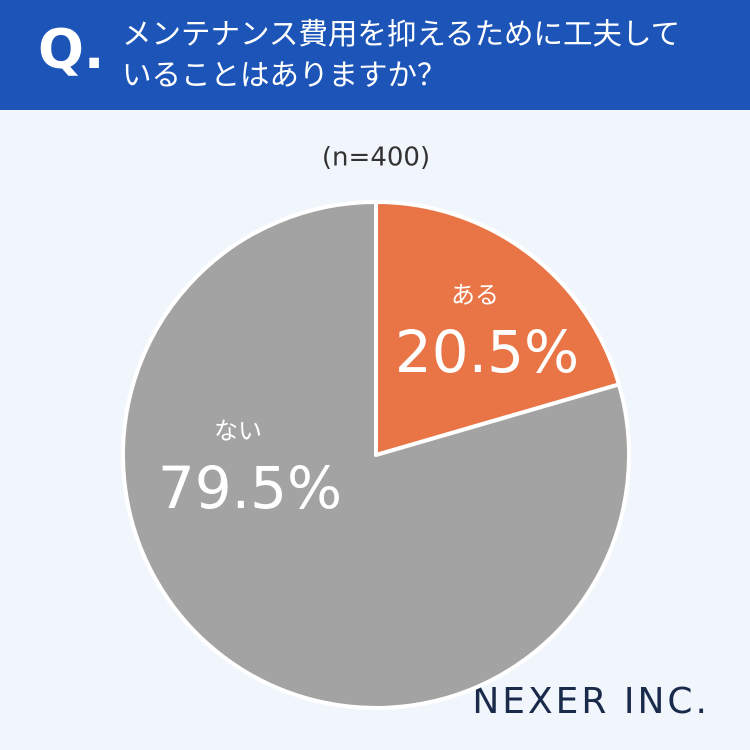  Describe the element at coordinates (591, 701) in the screenshot. I see `brand: NEXER INC.` at that location.